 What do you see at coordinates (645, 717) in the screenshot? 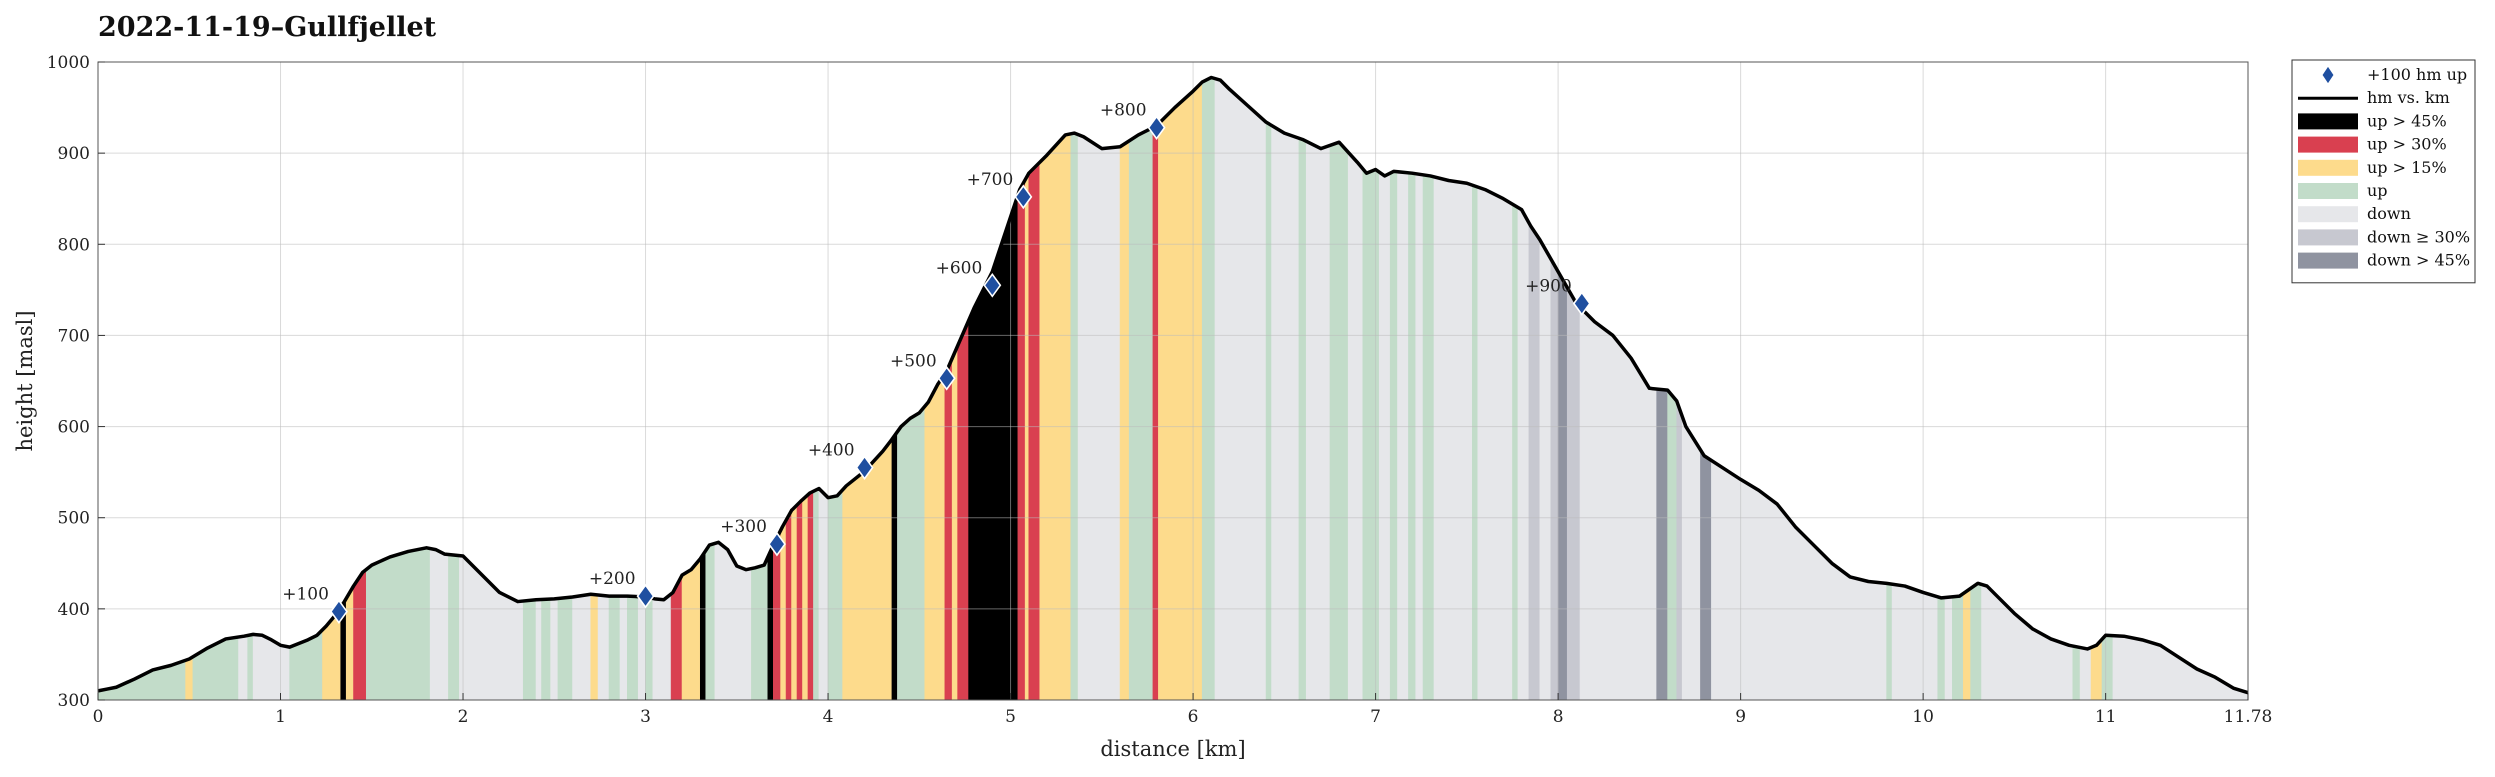
I see `x-tick-label-3: 3` at bounding box center [645, 717].